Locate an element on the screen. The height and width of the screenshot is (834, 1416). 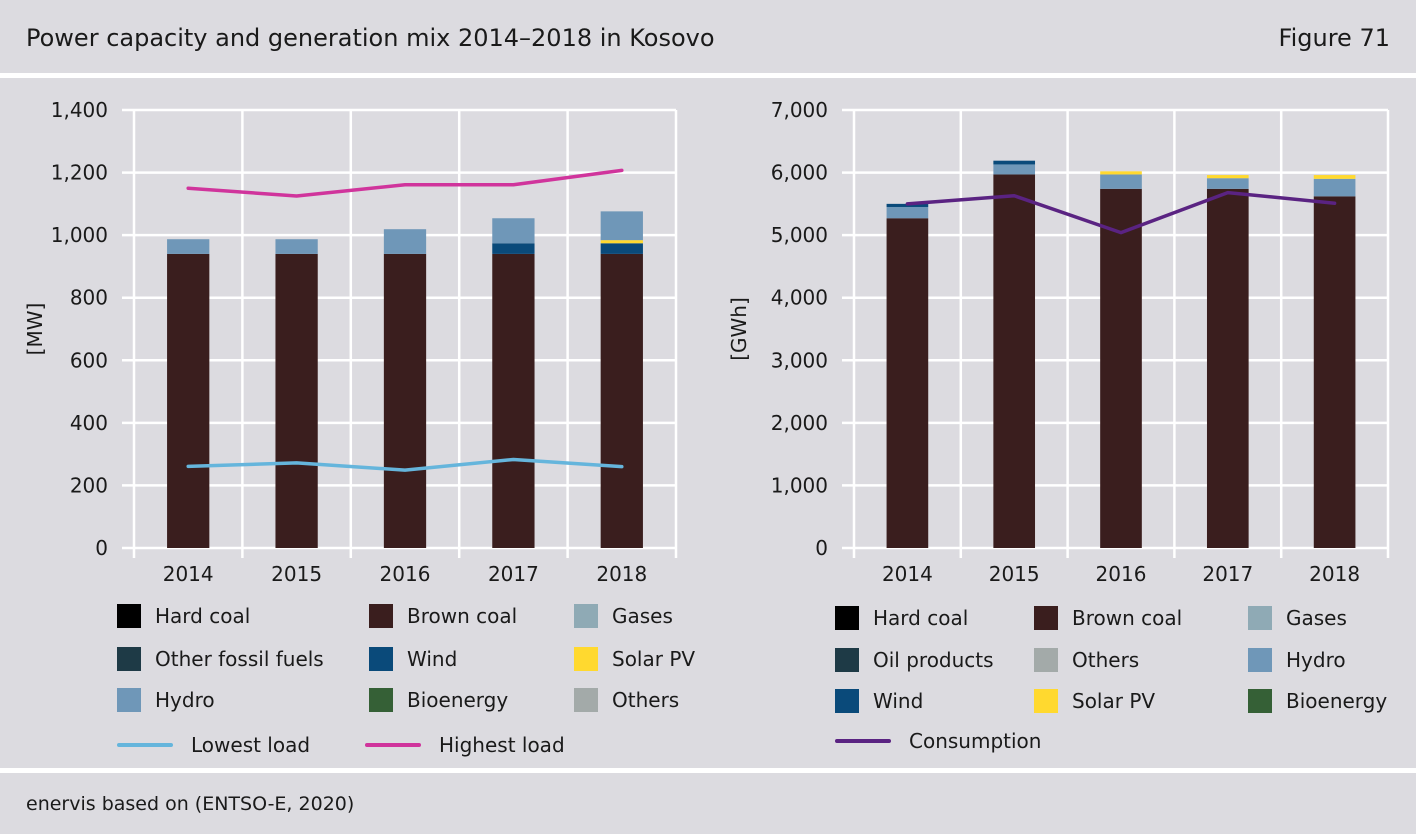
capacity-y-tick-label: 200 is located at coordinates (89, 485).